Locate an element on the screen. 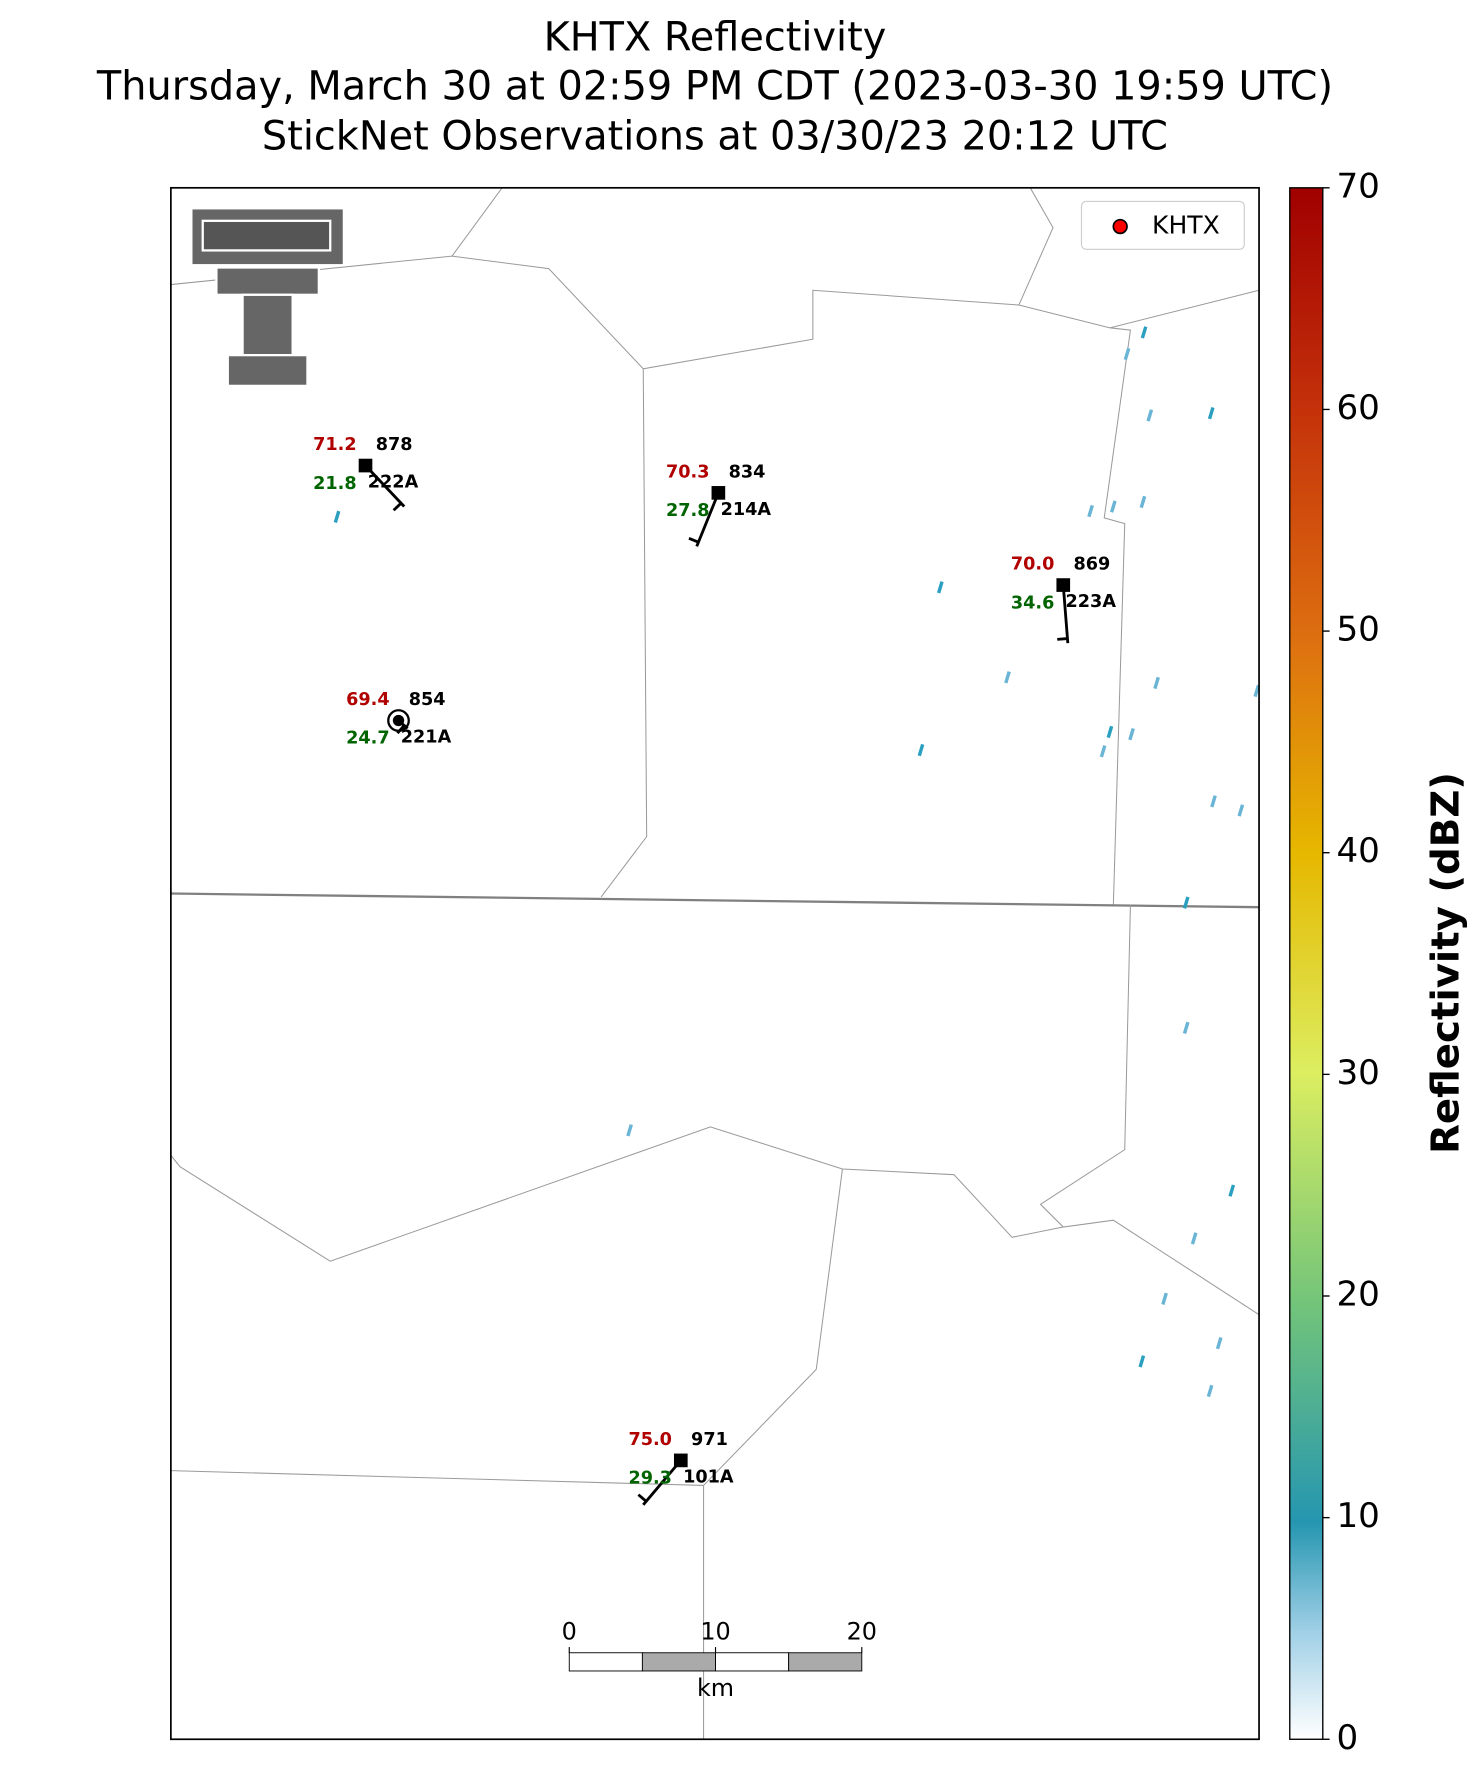 The width and height of the screenshot is (1480, 1770). colorbar-tick-label: 40 is located at coordinates (1357, 851).